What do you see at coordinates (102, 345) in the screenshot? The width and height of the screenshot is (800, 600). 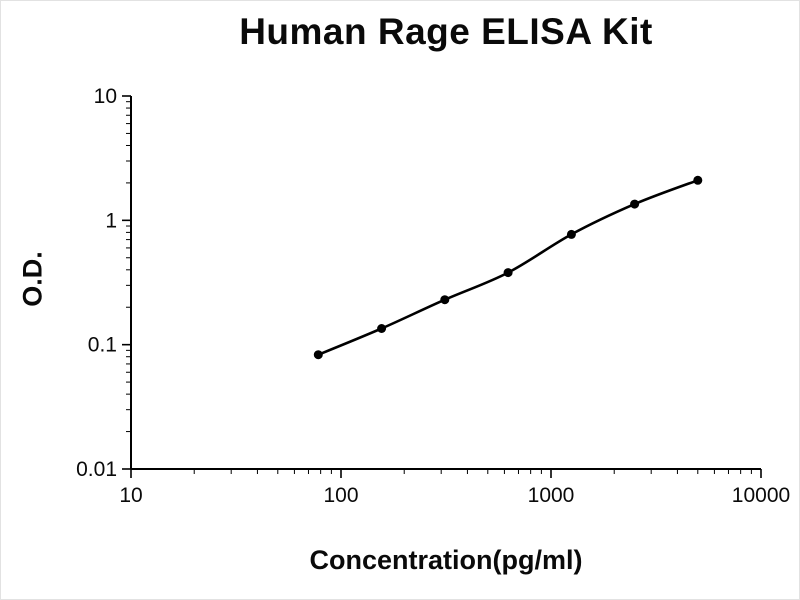 I see `y-tick-label: 0.1` at bounding box center [102, 345].